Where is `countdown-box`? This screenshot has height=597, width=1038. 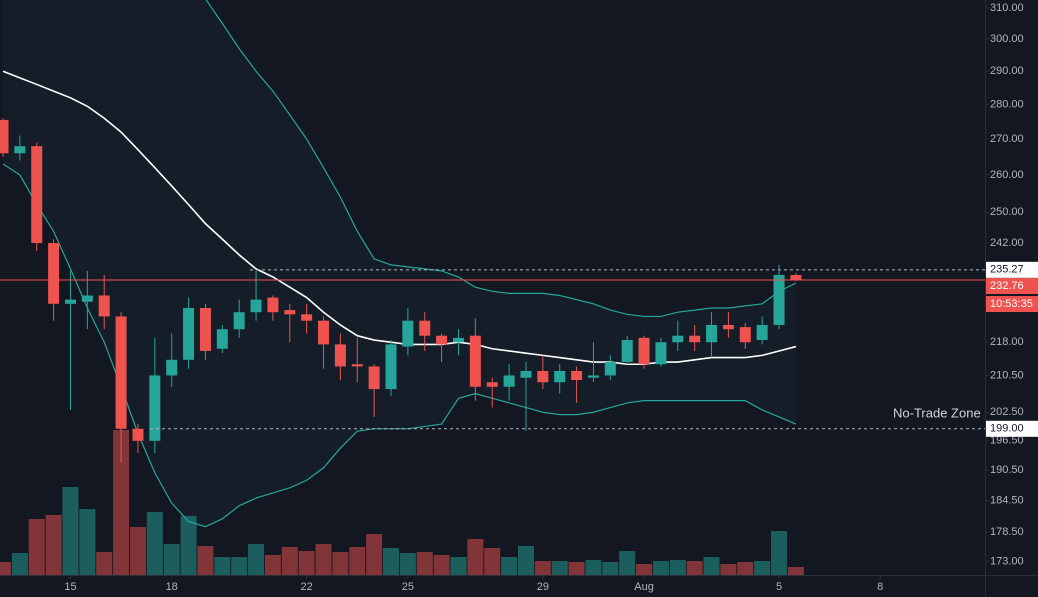 countdown-box is located at coordinates (1012, 304).